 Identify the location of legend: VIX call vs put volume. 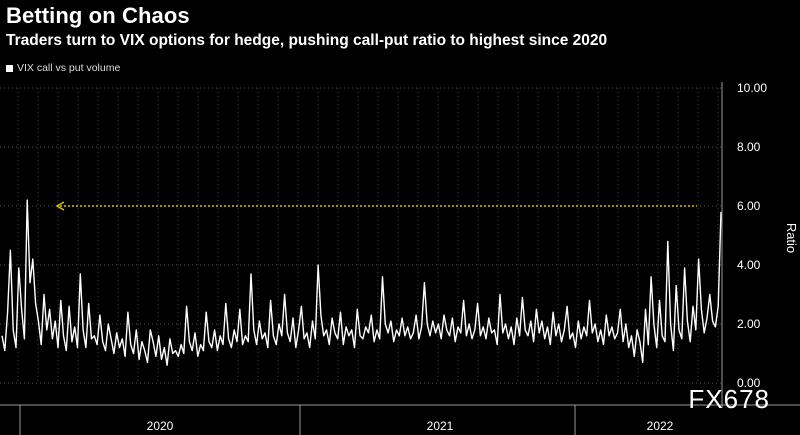
(63, 68).